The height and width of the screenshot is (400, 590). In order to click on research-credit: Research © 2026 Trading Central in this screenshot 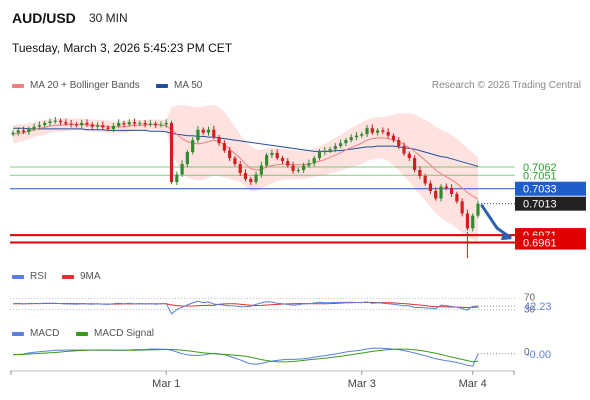, I will do `click(506, 85)`.